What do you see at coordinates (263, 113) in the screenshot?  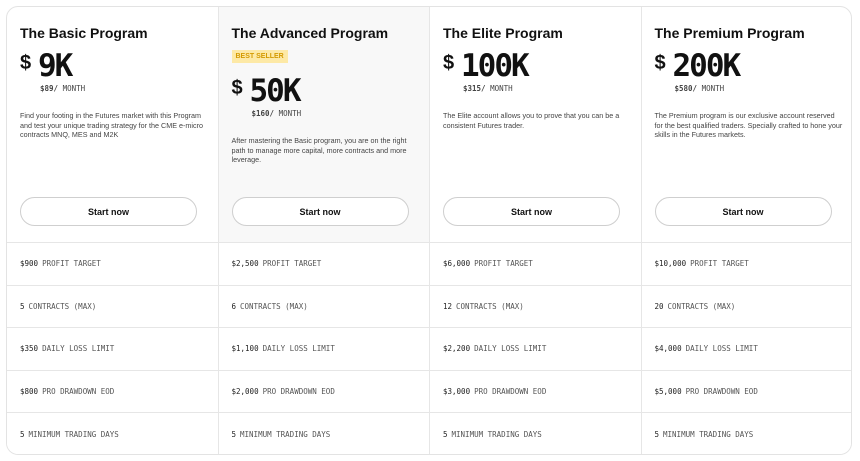 I see `monthly-amount: $160/` at bounding box center [263, 113].